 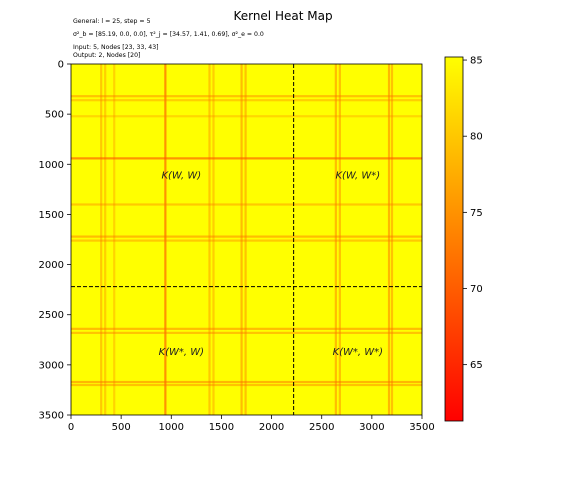 I want to click on x-tick-label: 3000, so click(x=371, y=427).